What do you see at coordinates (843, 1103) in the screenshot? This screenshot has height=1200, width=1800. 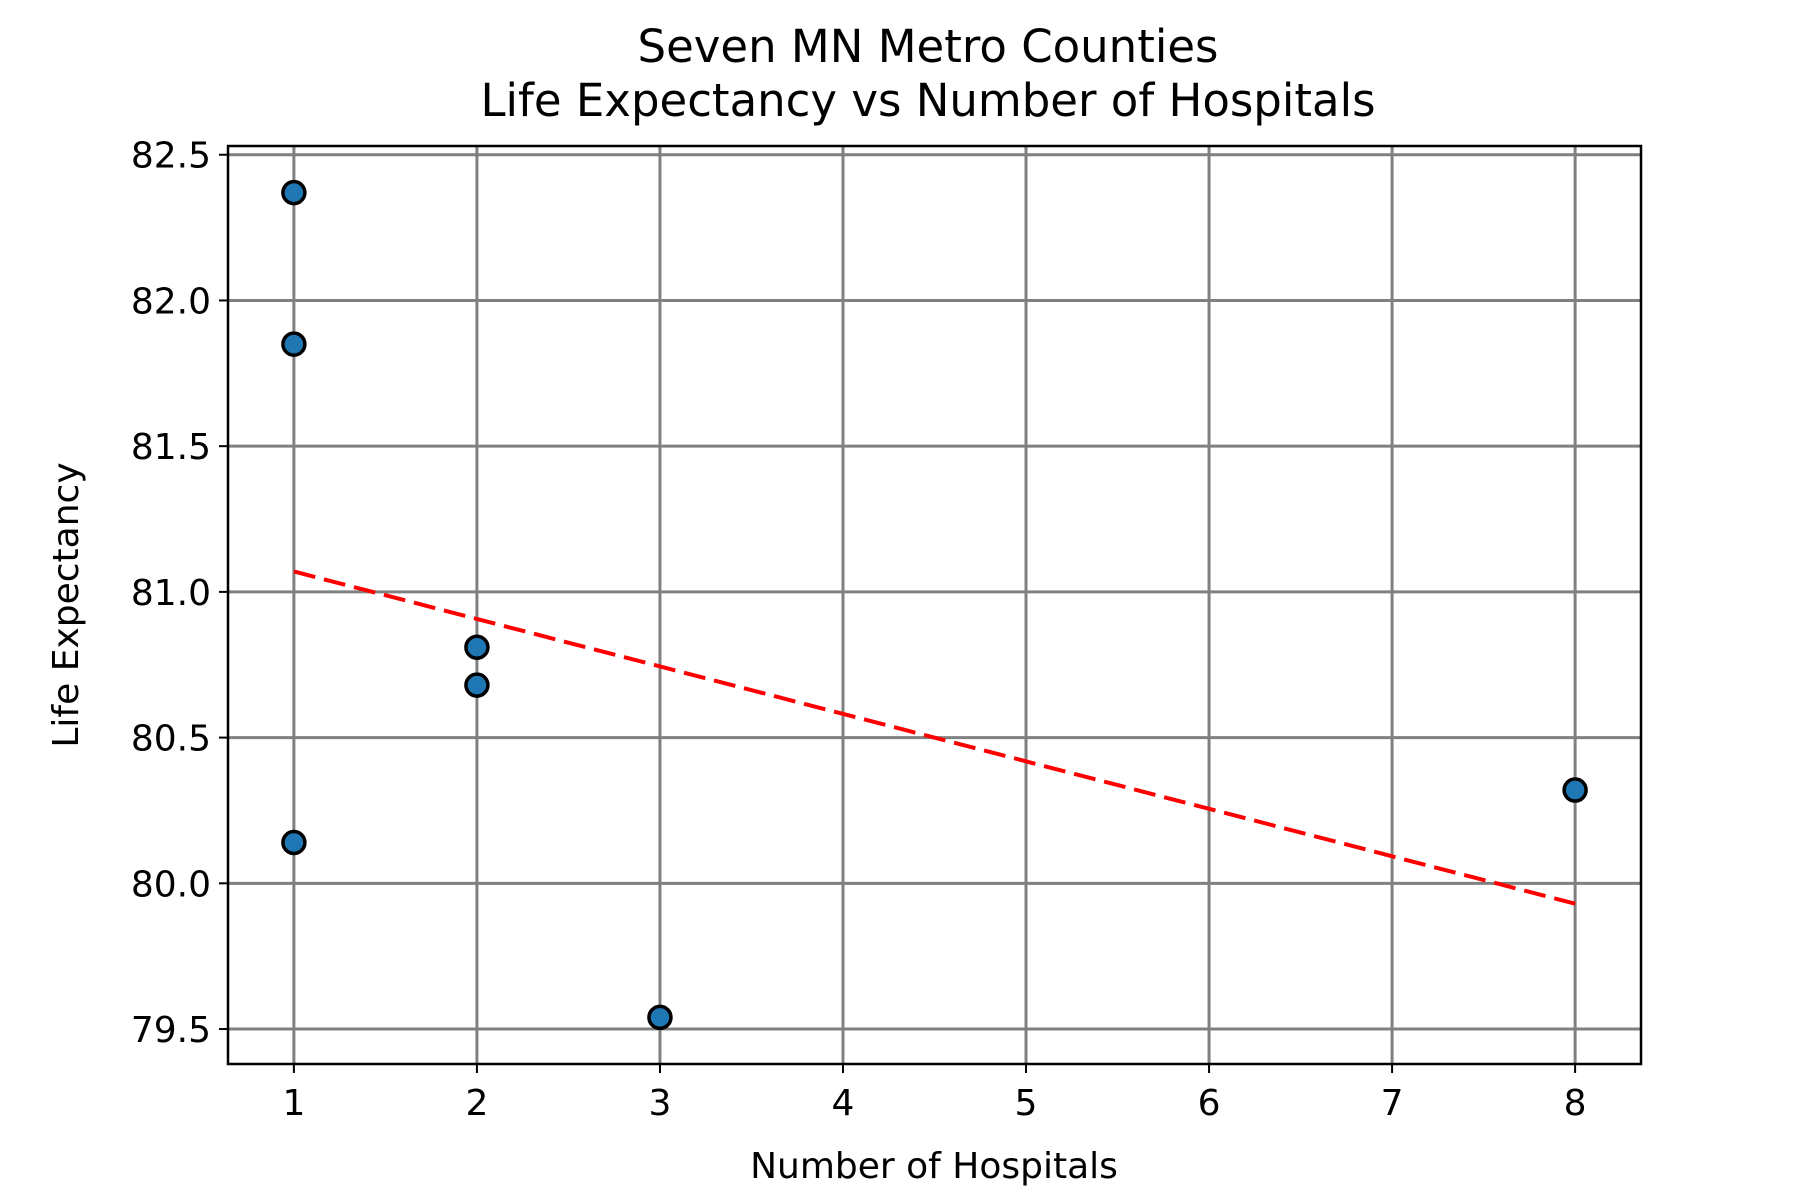 I see `x-tick-label: 4` at bounding box center [843, 1103].